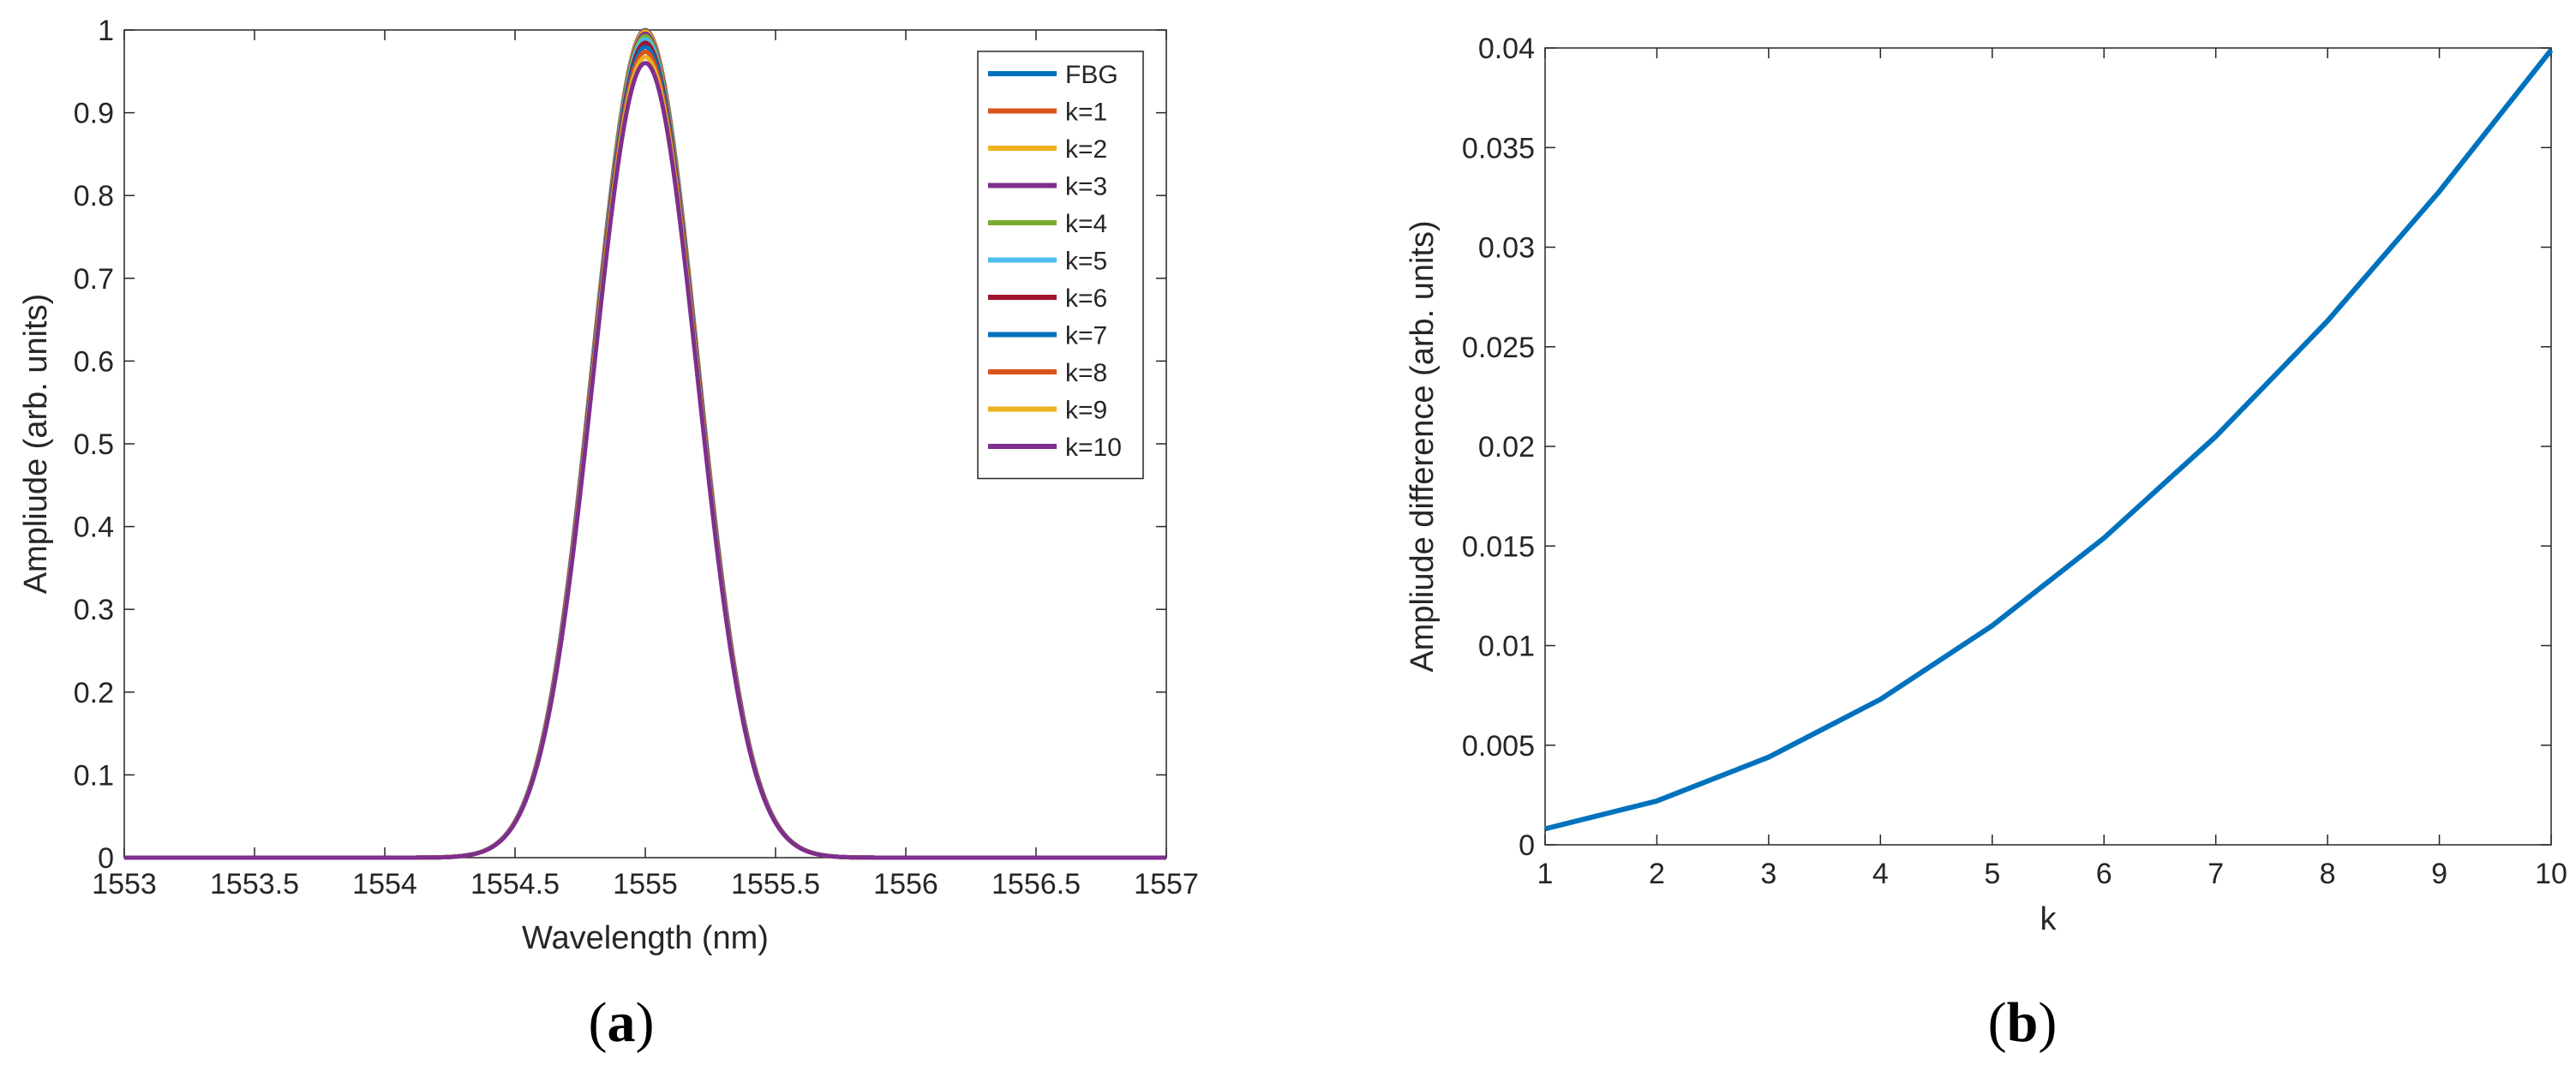  I want to click on legend-label: k=7, so click(1086, 336).